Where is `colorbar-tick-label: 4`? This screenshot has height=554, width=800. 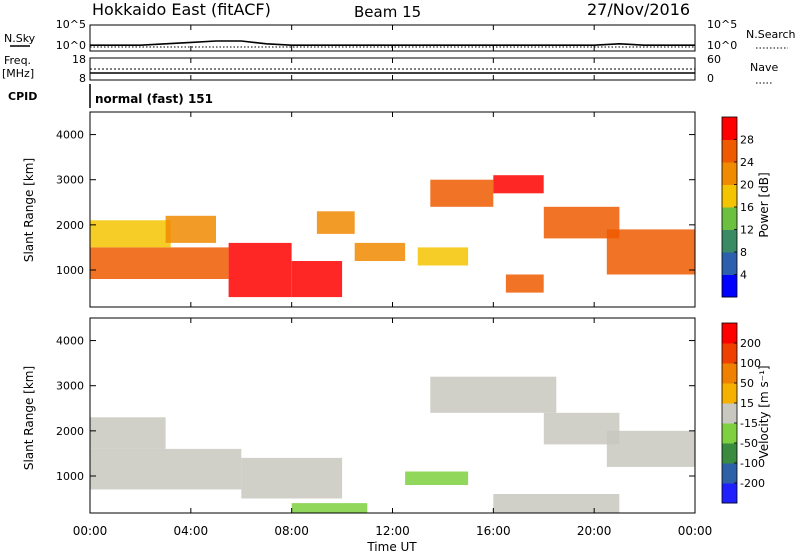
colorbar-tick-label: 4 is located at coordinates (743, 275).